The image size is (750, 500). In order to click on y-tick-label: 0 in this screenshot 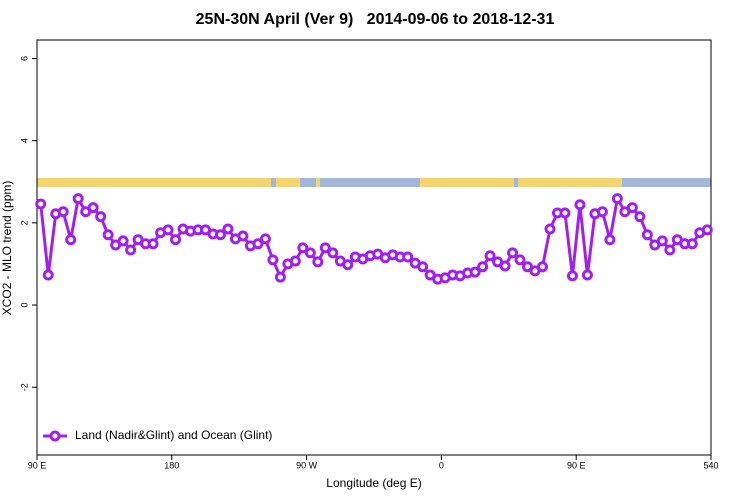, I will do `click(24, 305)`.